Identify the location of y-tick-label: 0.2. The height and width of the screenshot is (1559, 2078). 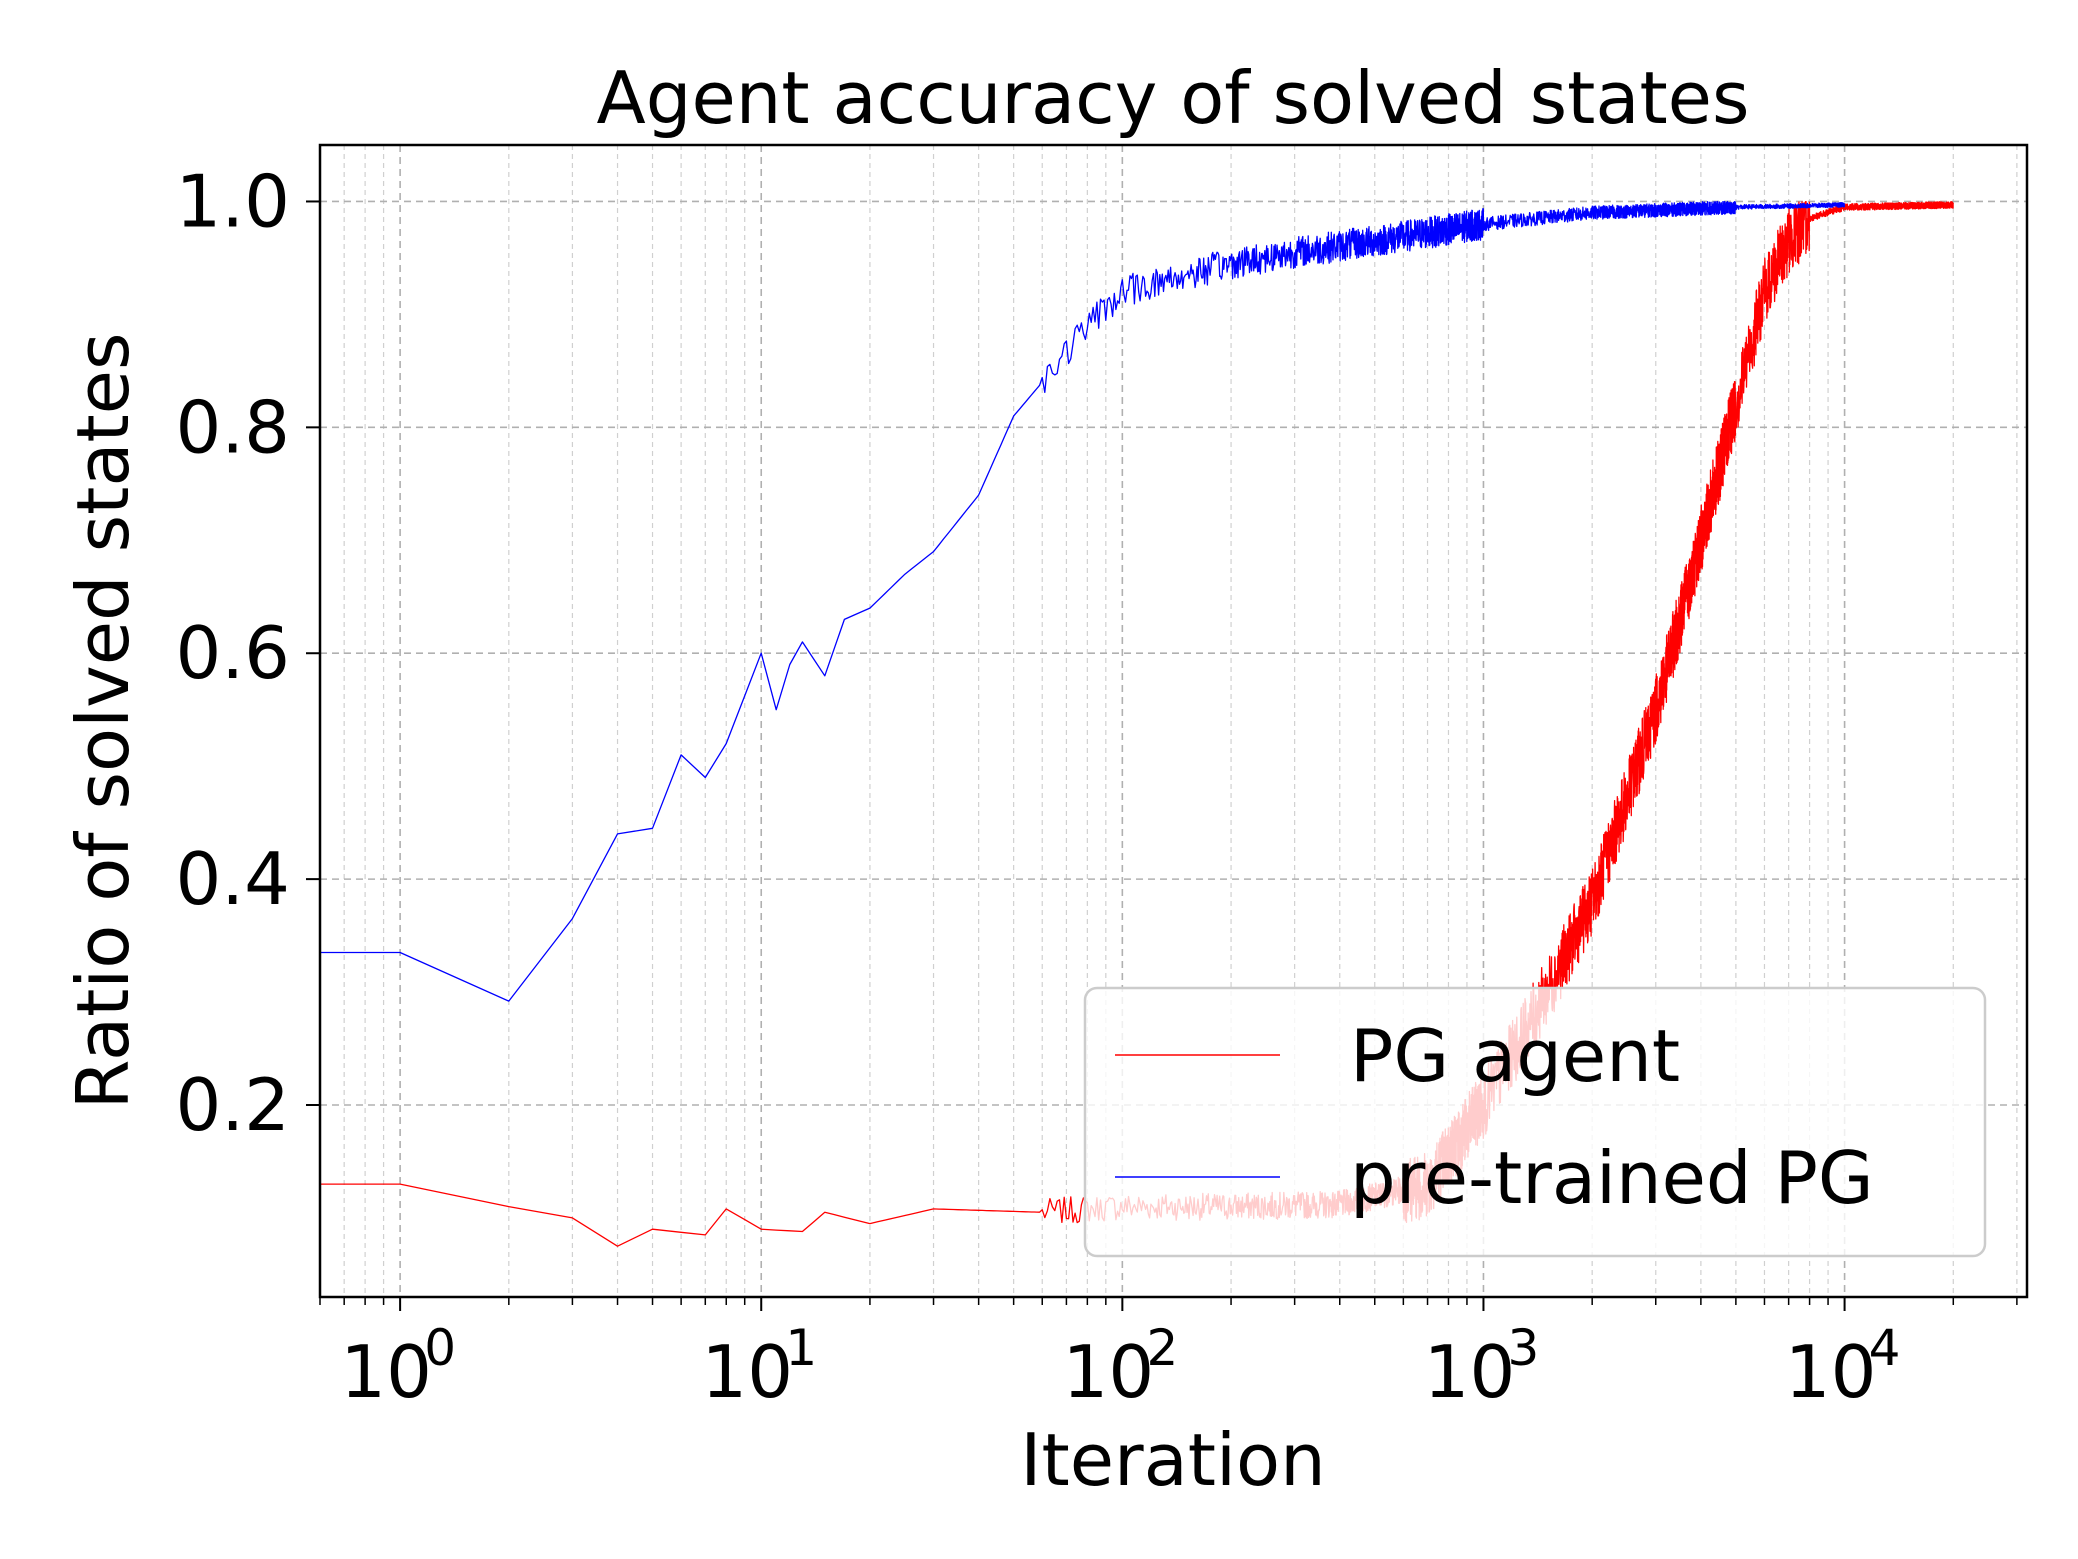
(232, 1105).